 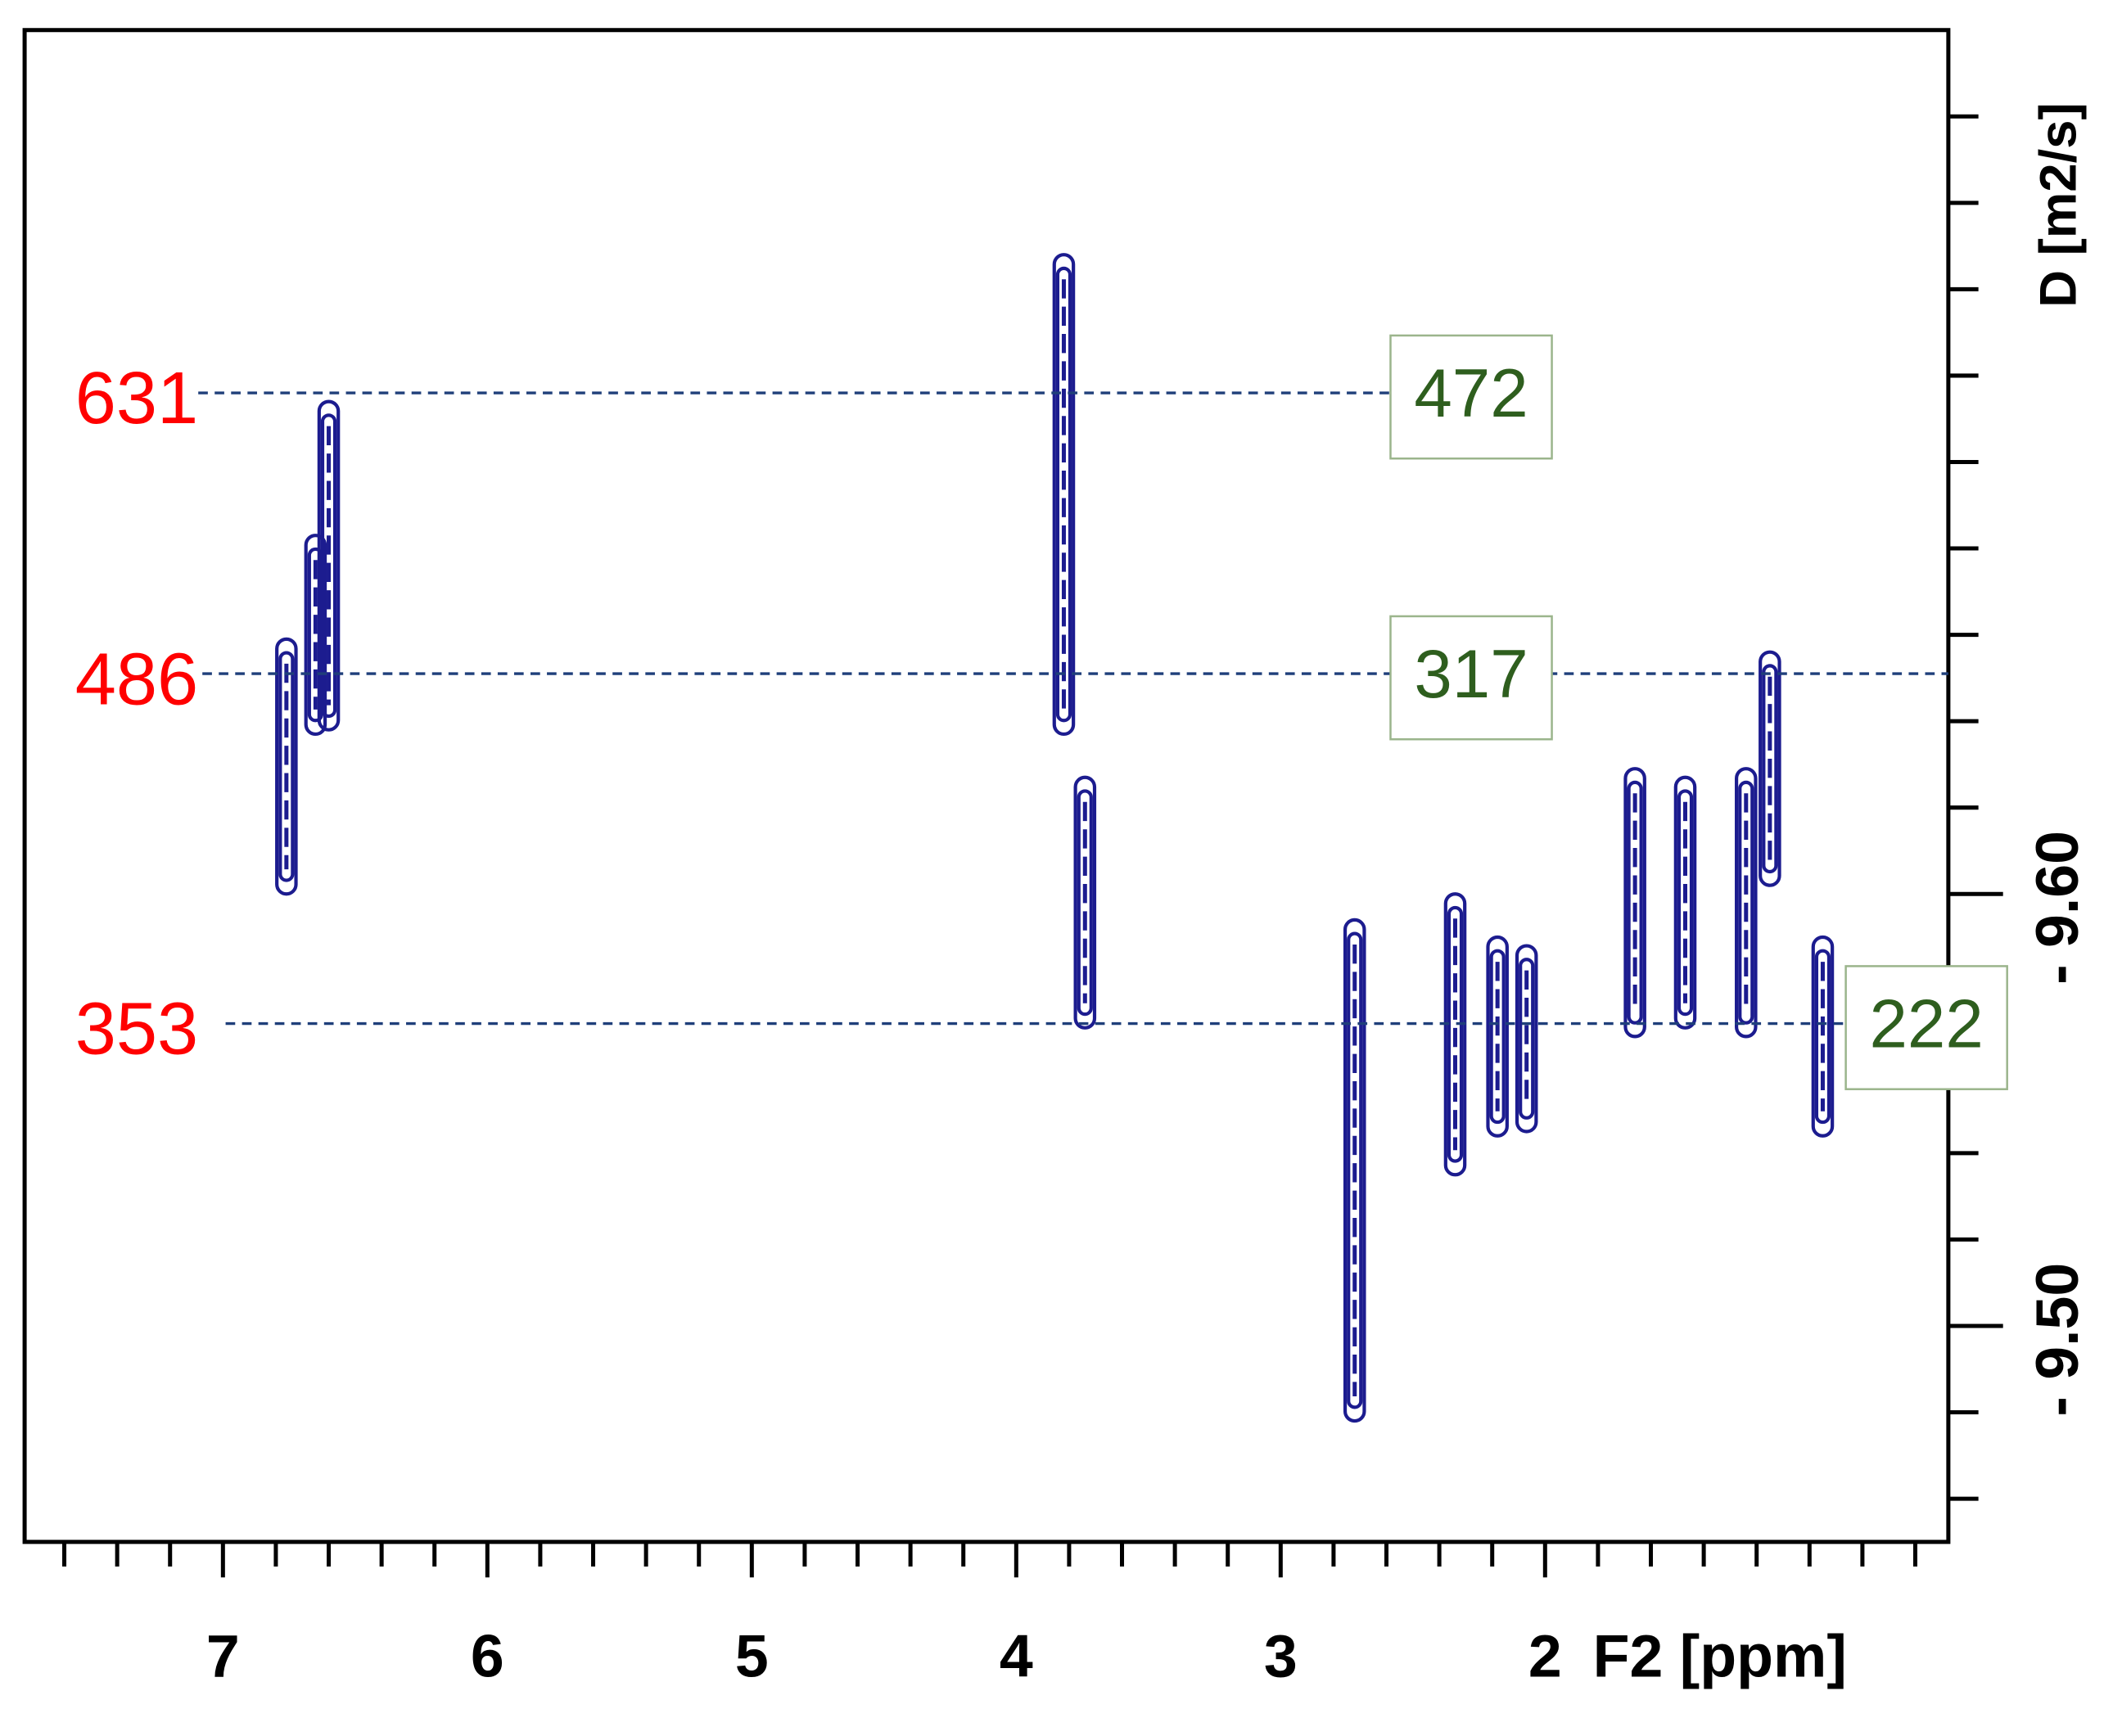 I want to click on y-axis-title: D [m2/s], so click(x=2058, y=204).